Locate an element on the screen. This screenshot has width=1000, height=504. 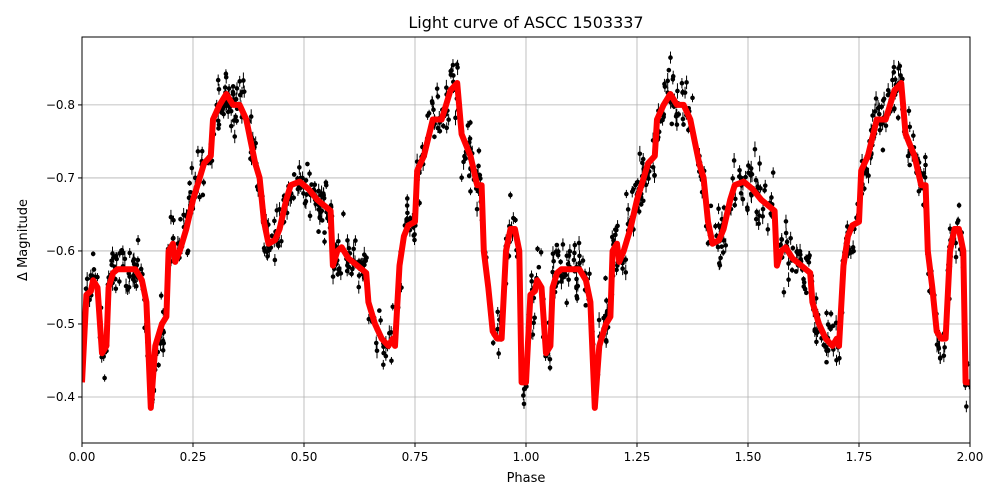
y-axis-label: Δ Magnitude is located at coordinates (23, 240).